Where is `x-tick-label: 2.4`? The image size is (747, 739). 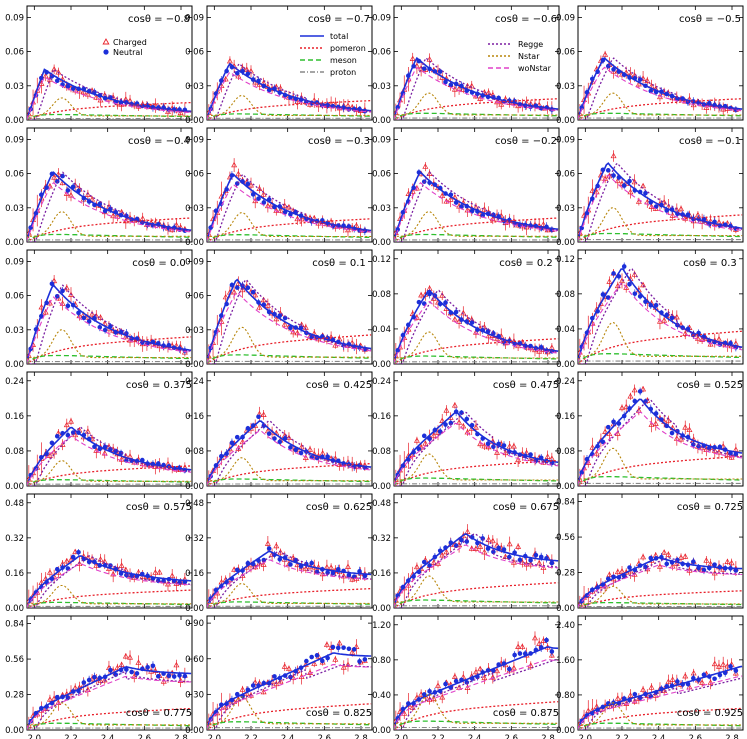
x-tick-label: 2.4 is located at coordinates (108, 736).